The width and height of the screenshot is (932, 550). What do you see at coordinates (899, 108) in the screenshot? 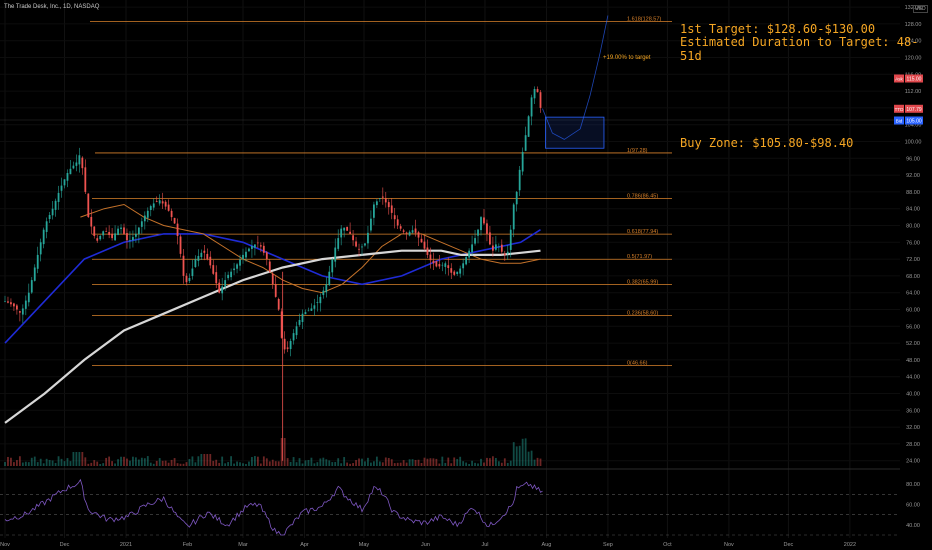
I see `price-tag-label-box` at bounding box center [899, 108].